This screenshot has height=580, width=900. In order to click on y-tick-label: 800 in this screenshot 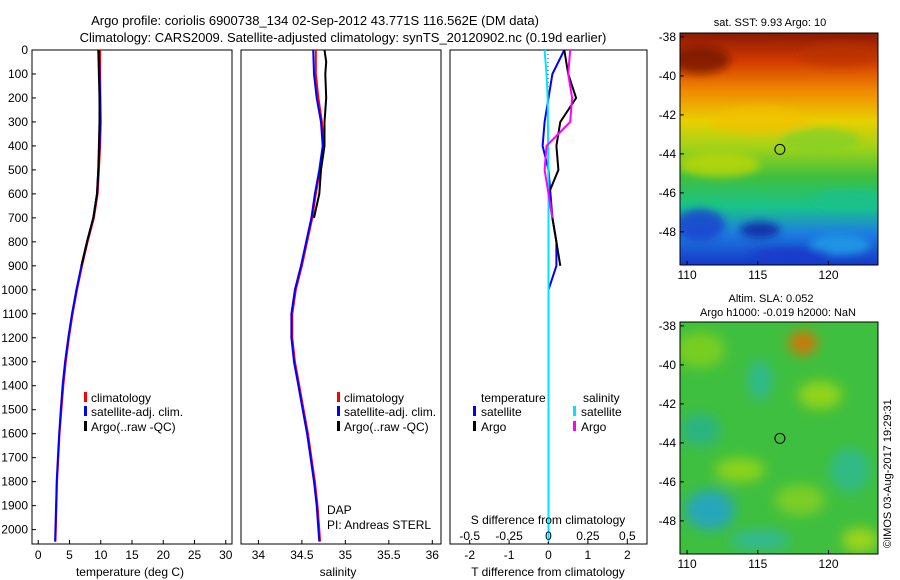, I will do `click(18, 242)`.